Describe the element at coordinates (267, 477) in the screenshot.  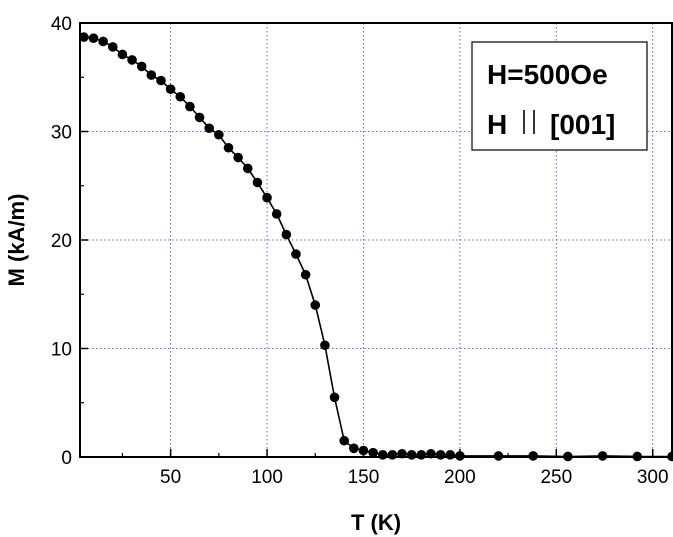
I see `x-tick-label: 100` at that location.